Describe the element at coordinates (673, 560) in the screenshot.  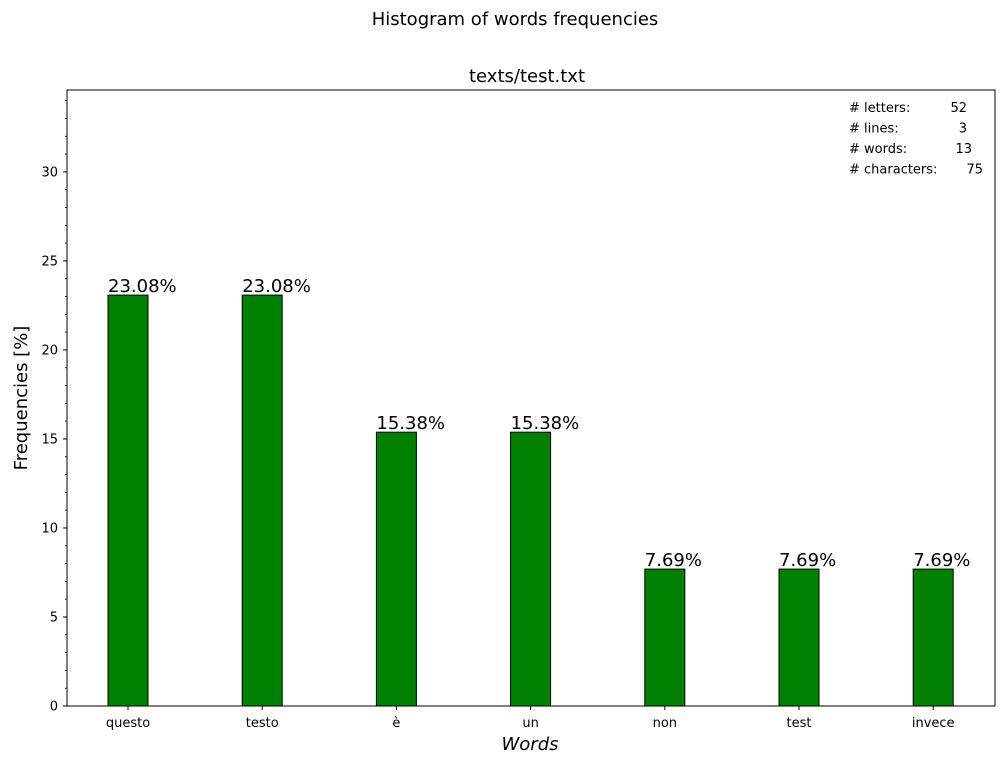
I see `data-label-4: 7.69%` at that location.